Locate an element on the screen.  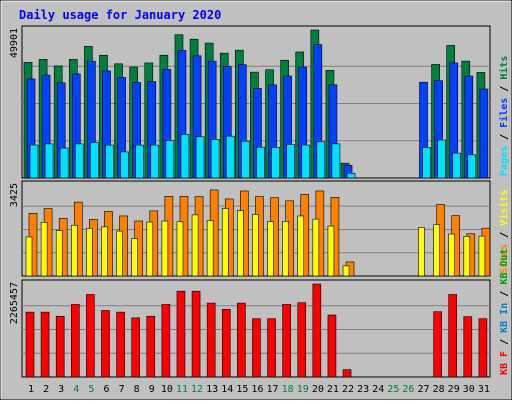
legend-pages: Pages is located at coordinates (504, 161).